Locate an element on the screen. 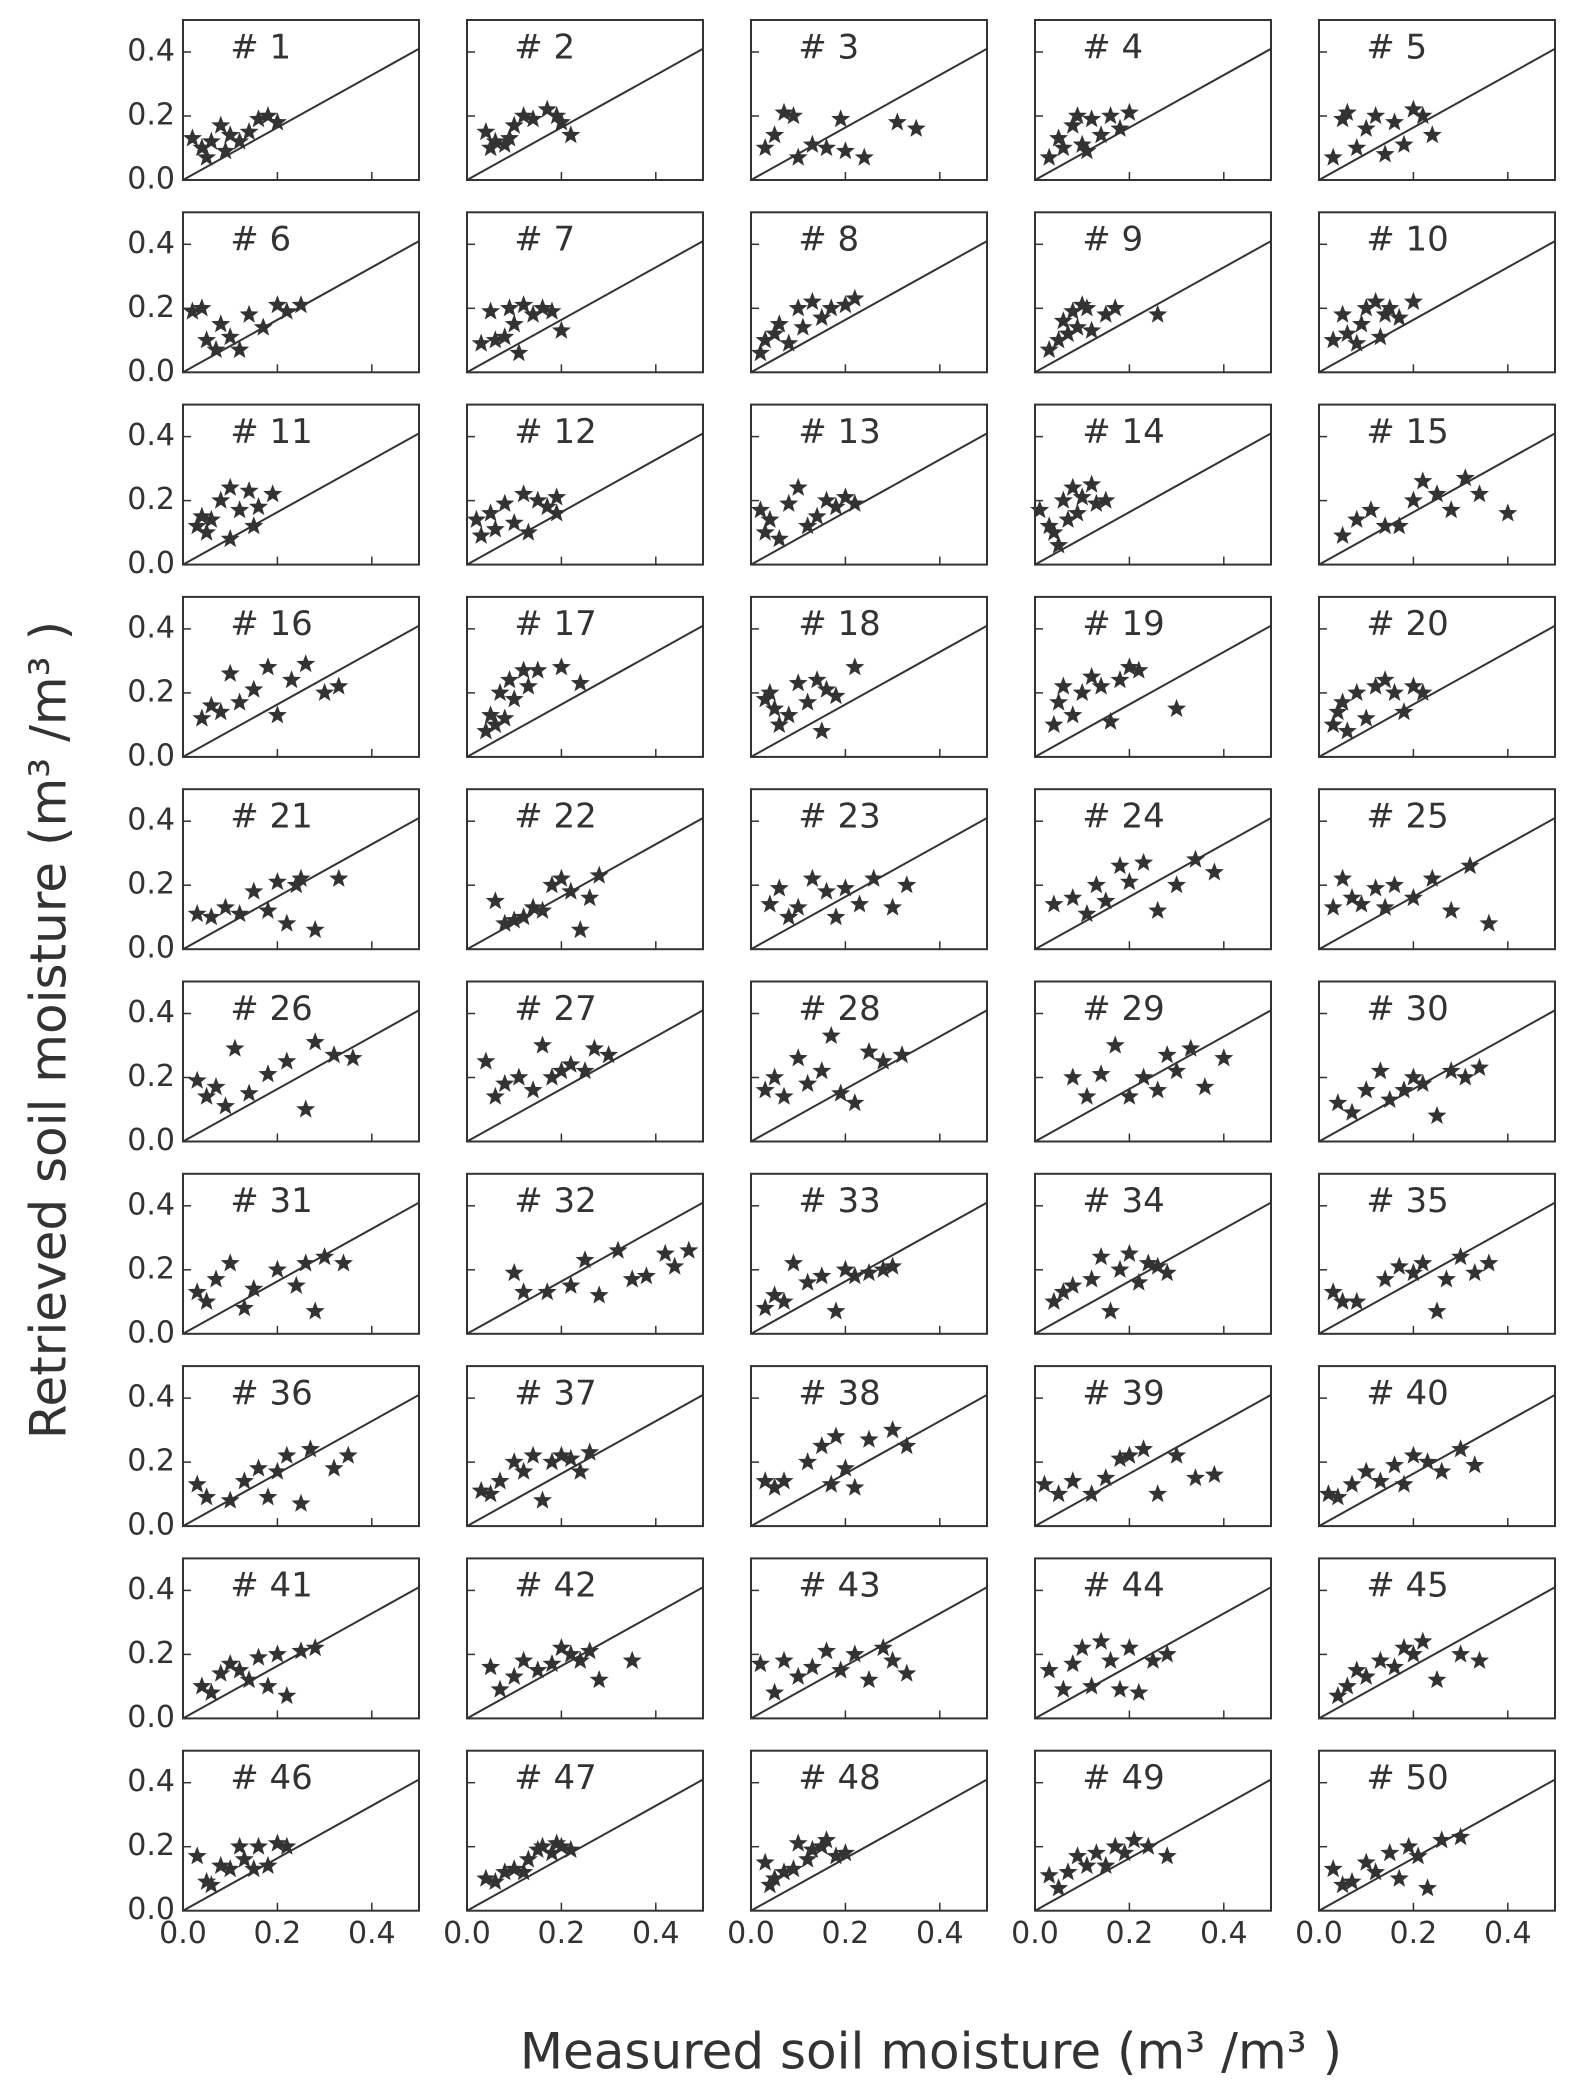 The height and width of the screenshot is (2095, 1582). panel: # 43 is located at coordinates (869, 1638).